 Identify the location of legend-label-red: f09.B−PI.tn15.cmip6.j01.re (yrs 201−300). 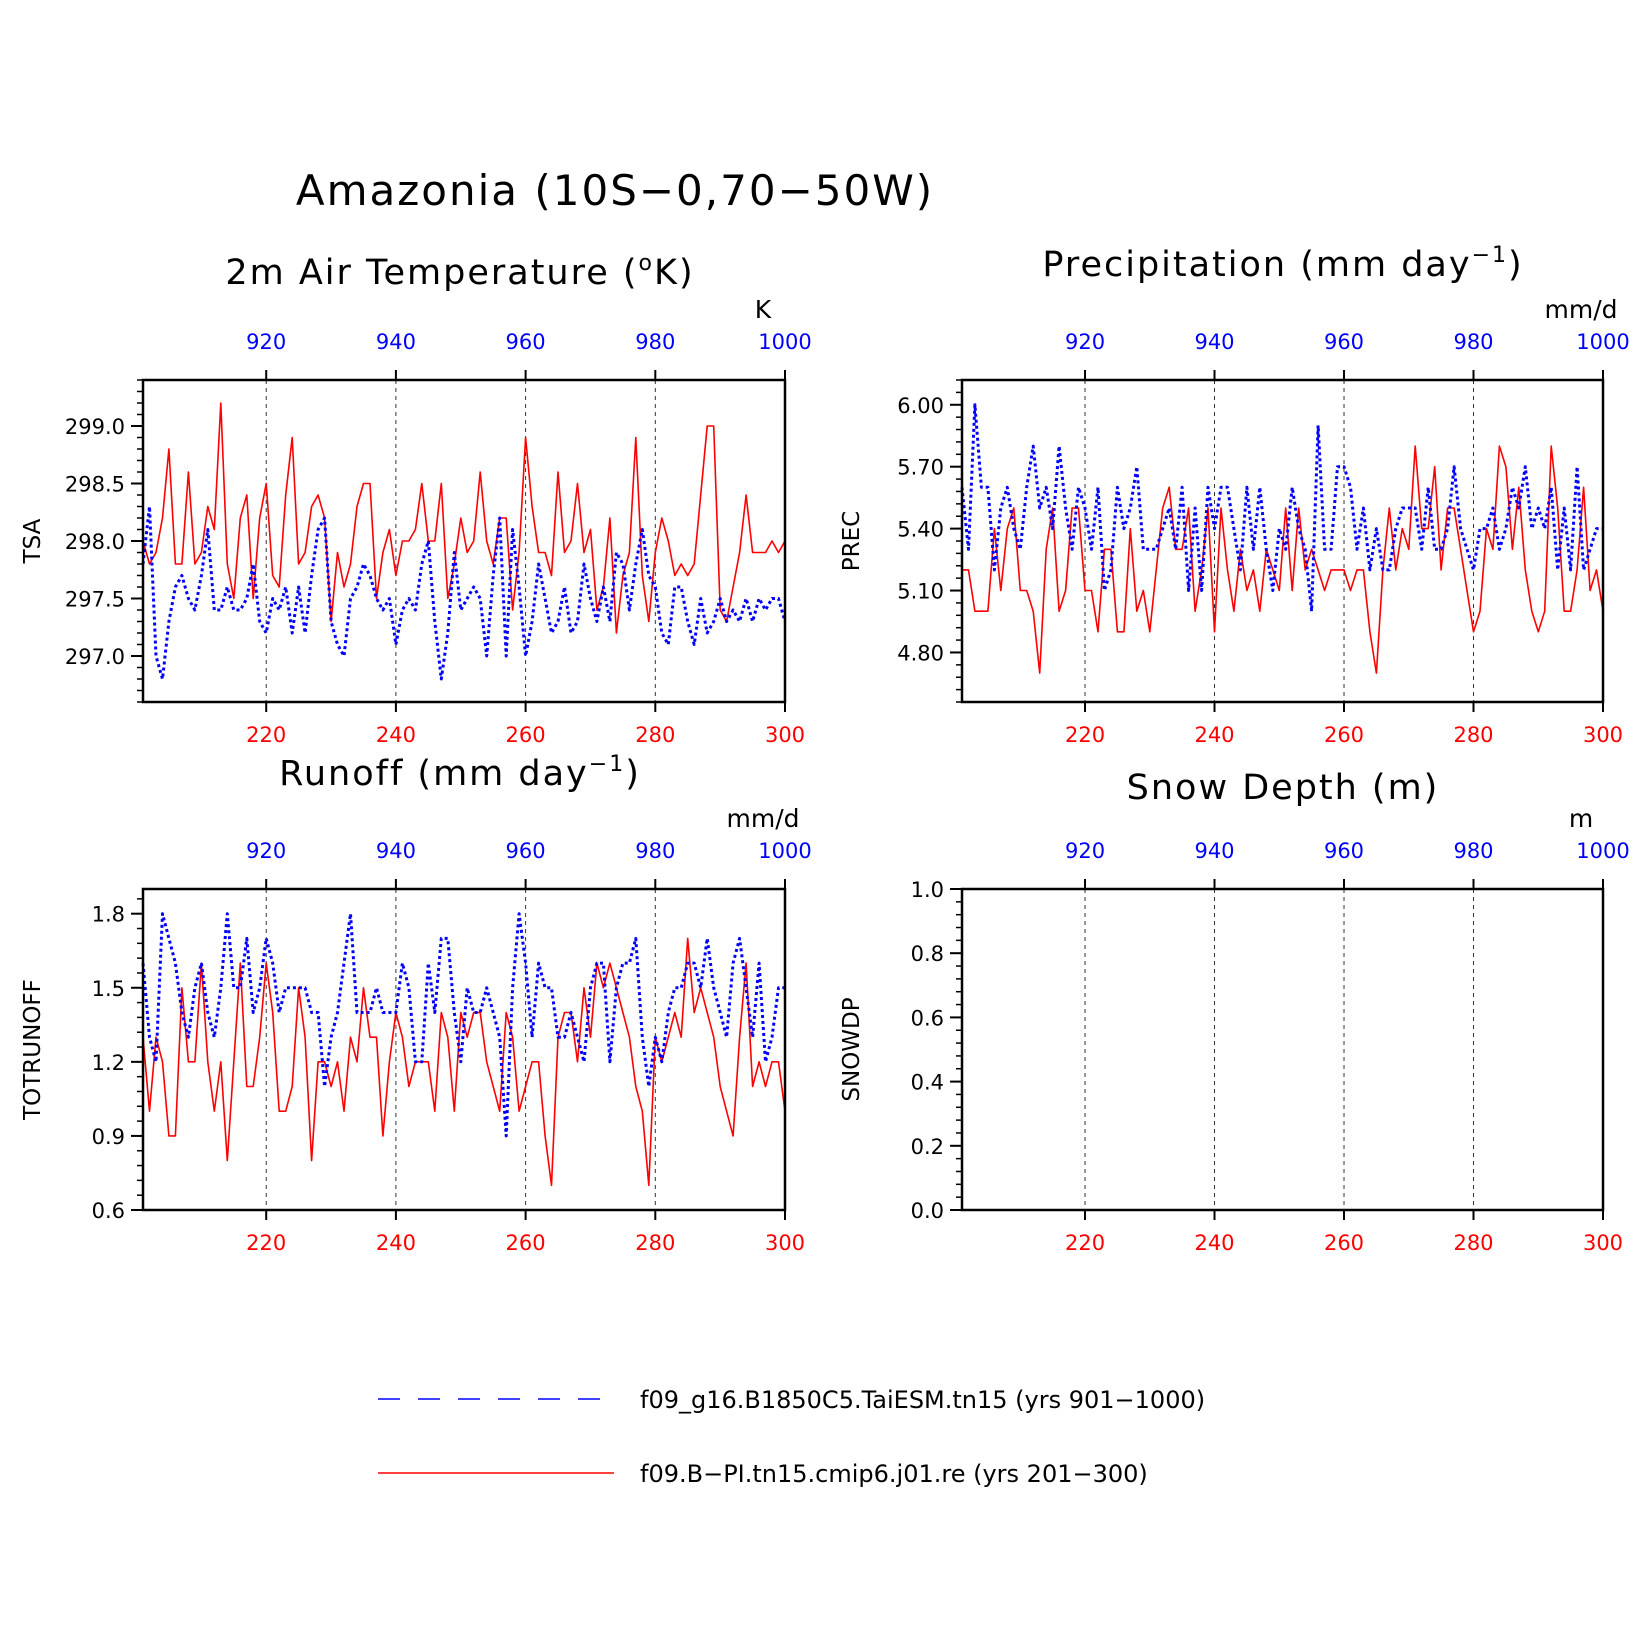
(894, 1474).